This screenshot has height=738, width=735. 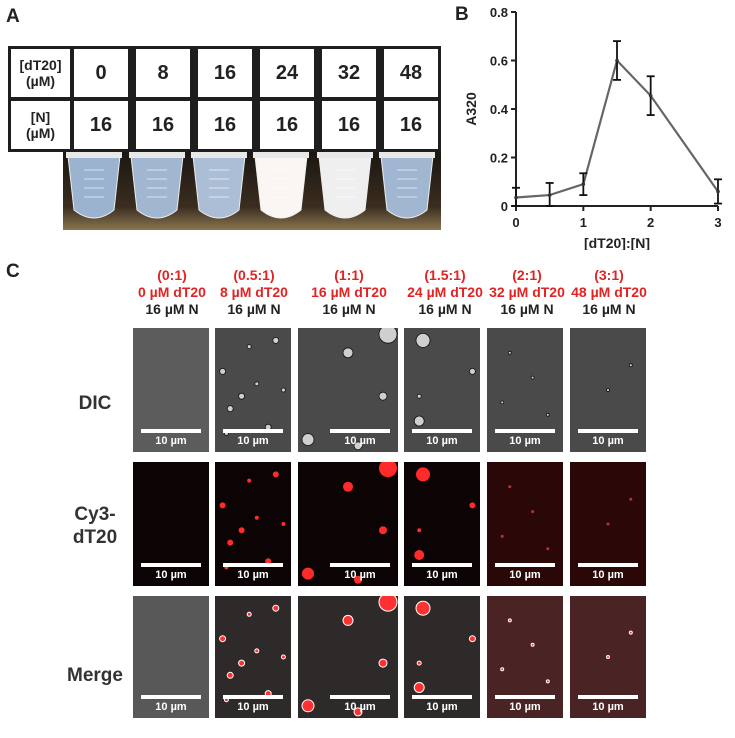 What do you see at coordinates (40, 133) in the screenshot?
I see `n-header-unit: (µM)` at bounding box center [40, 133].